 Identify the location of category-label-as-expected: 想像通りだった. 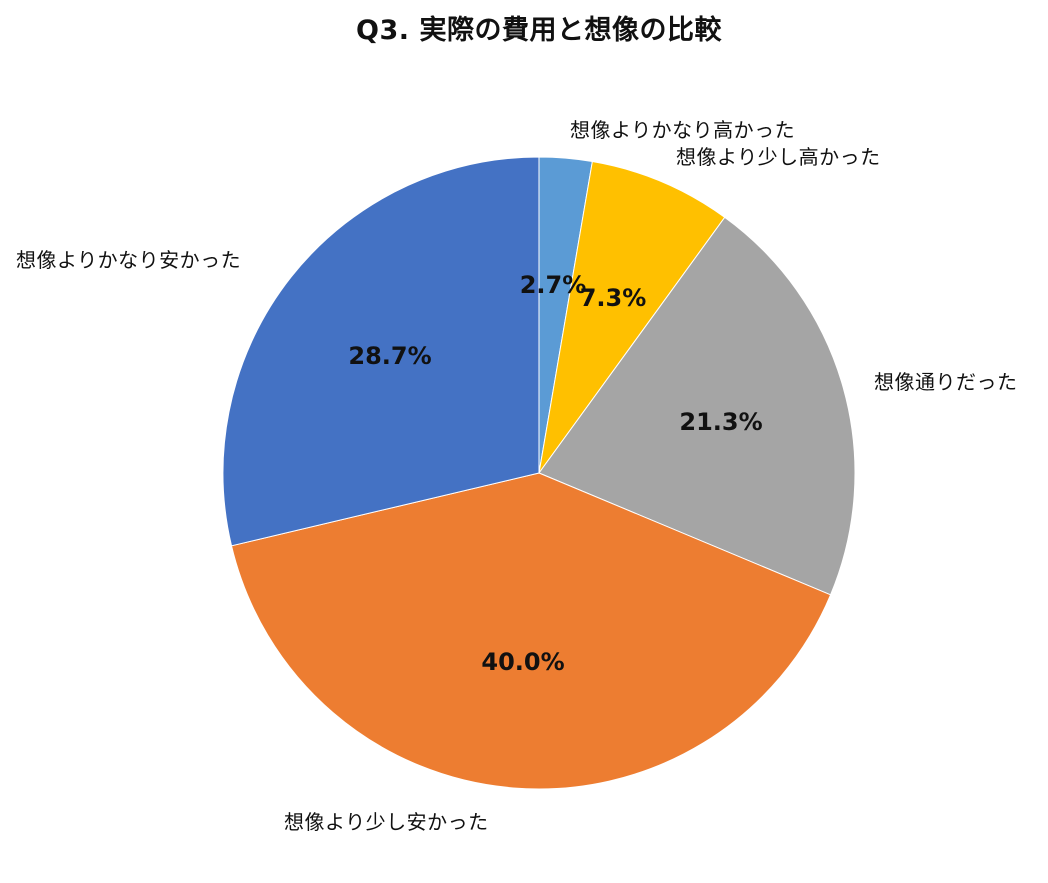
(946, 382).